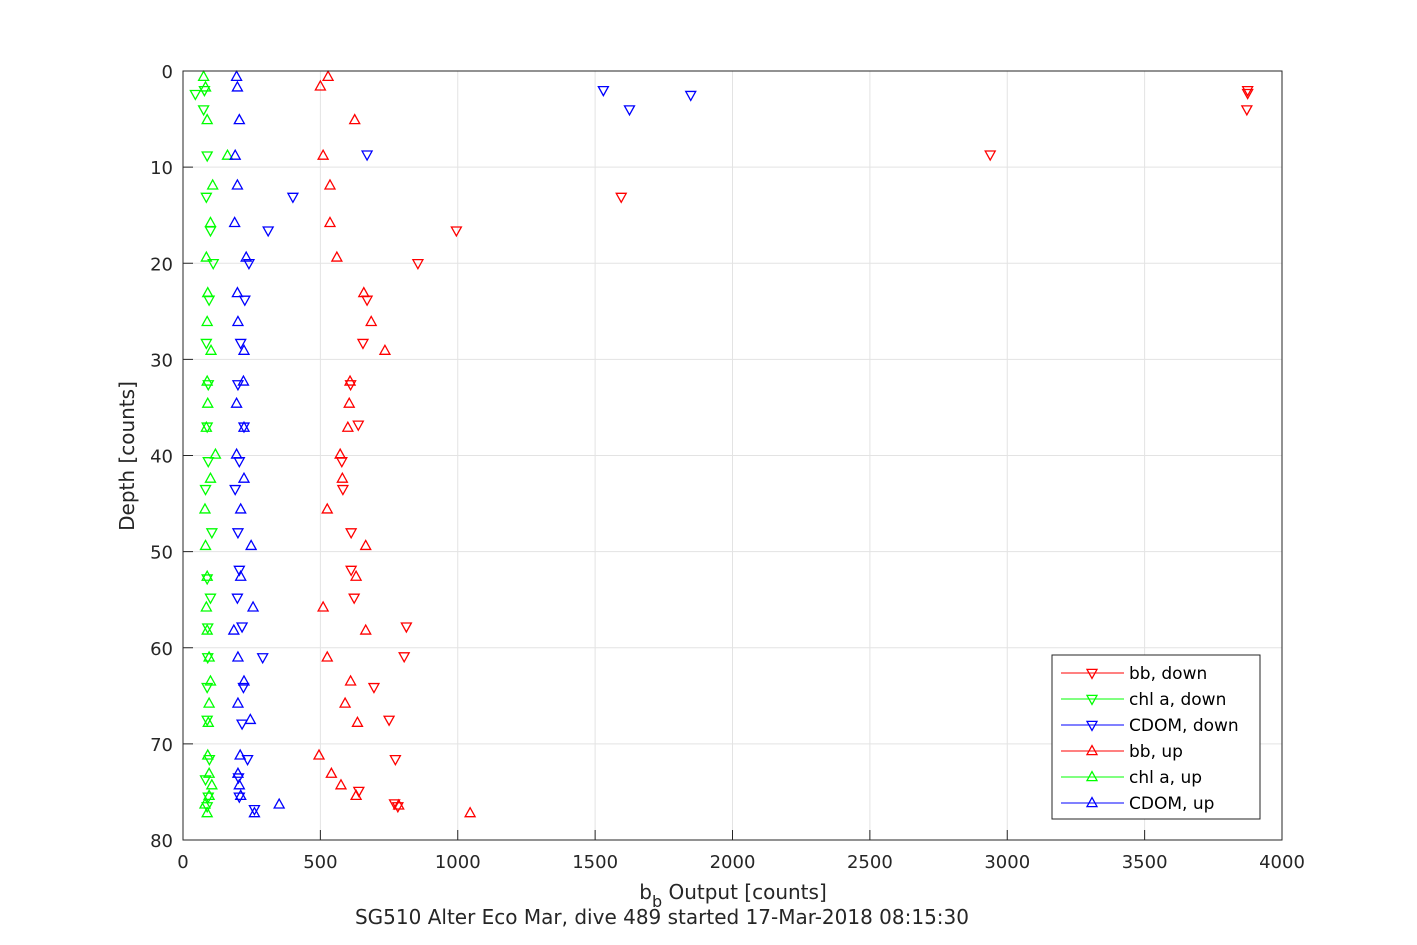 This screenshot has width=1417, height=945. I want to click on x-axis-label: bb Output [counts], so click(733, 895).